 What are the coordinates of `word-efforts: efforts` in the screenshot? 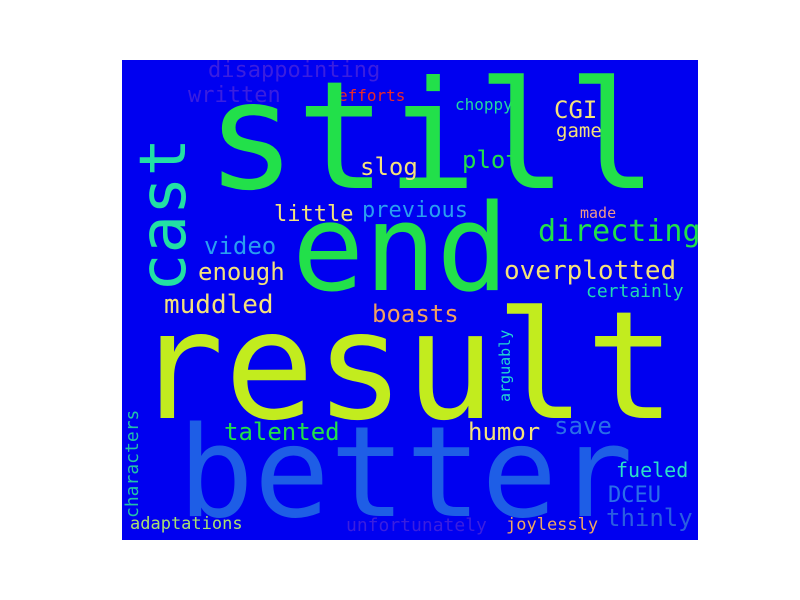 It's located at (372, 95).